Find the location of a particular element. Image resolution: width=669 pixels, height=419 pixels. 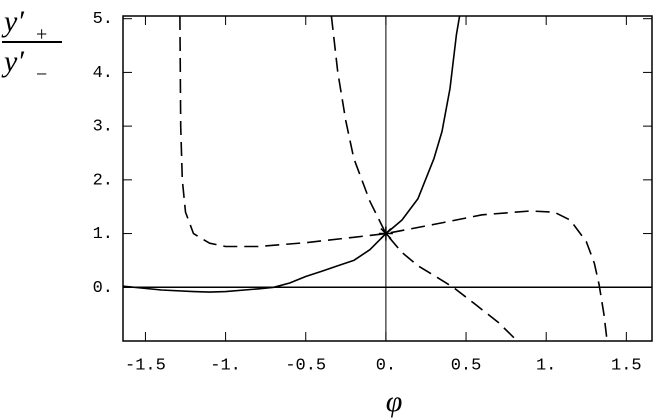

x-tick-label: -0.5 is located at coordinates (305, 365).